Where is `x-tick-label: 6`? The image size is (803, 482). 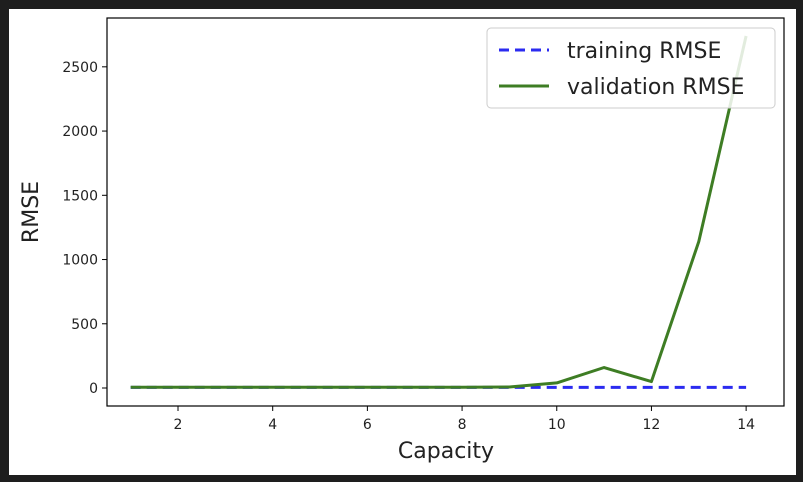
x-tick-label: 6 is located at coordinates (367, 425).